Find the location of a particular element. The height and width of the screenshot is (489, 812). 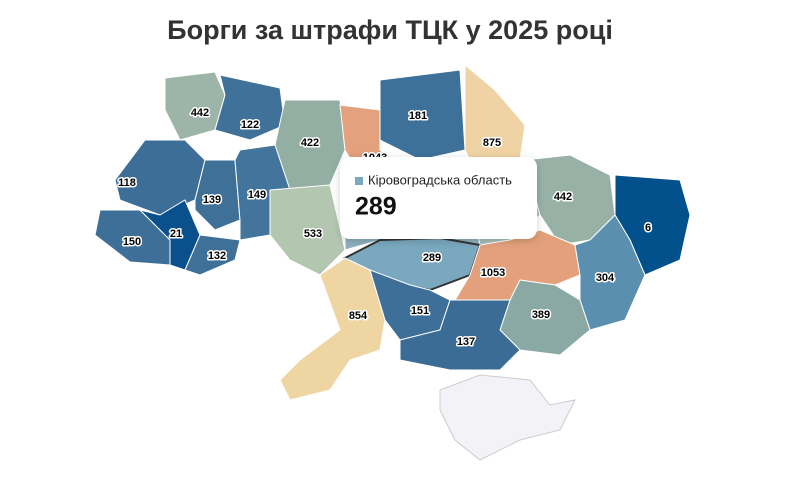

region-value-label: 151 is located at coordinates (420, 311).